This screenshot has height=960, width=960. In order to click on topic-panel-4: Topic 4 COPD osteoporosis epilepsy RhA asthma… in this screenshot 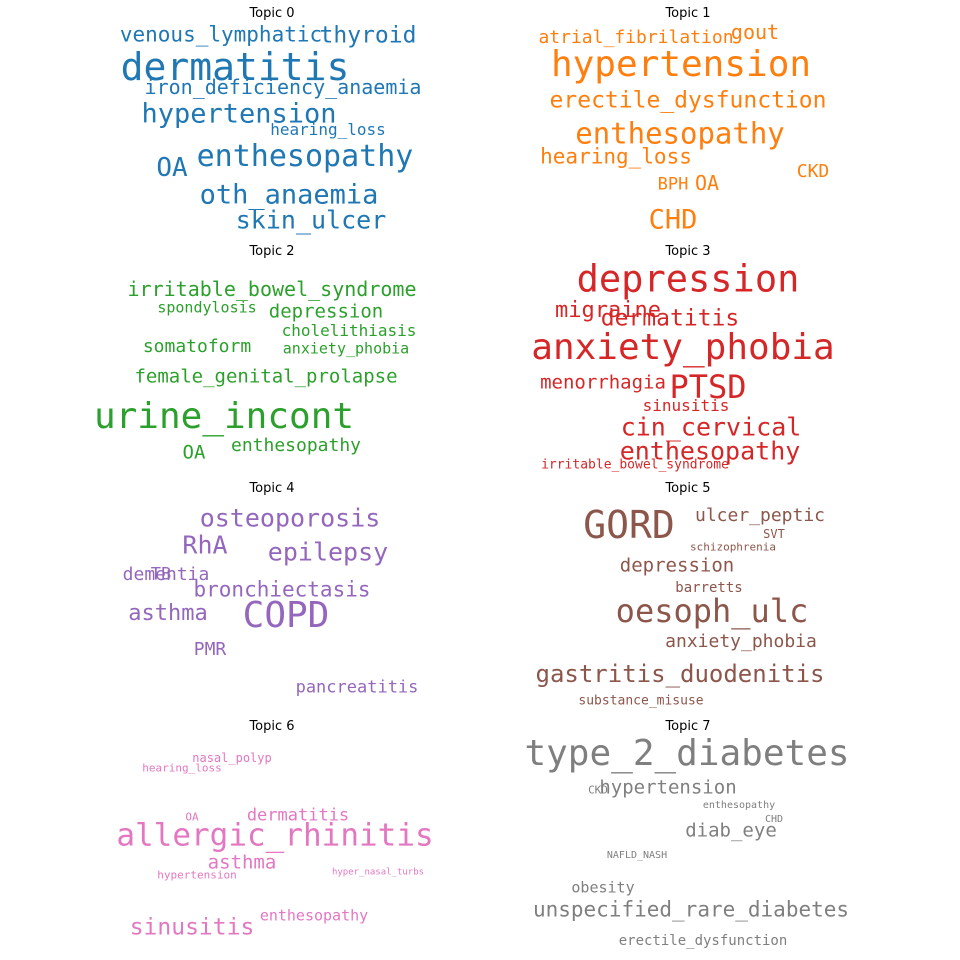, I will do `click(272, 595)`.